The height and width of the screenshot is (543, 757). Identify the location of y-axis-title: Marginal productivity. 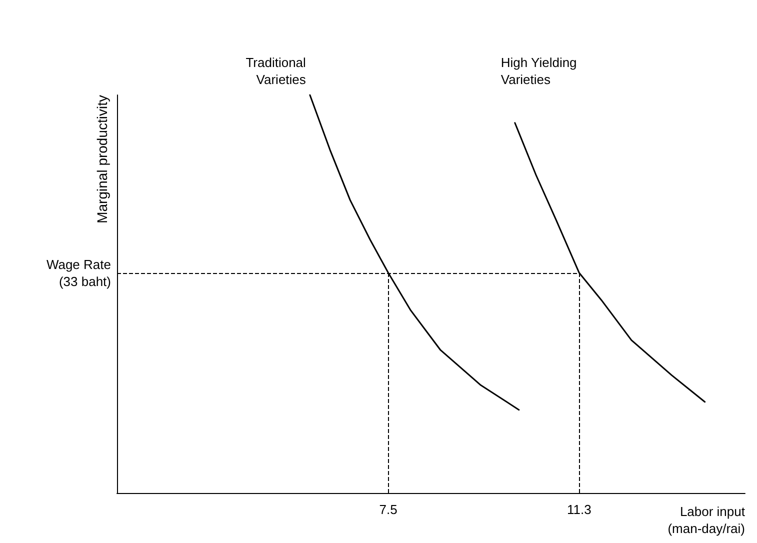
(102, 159).